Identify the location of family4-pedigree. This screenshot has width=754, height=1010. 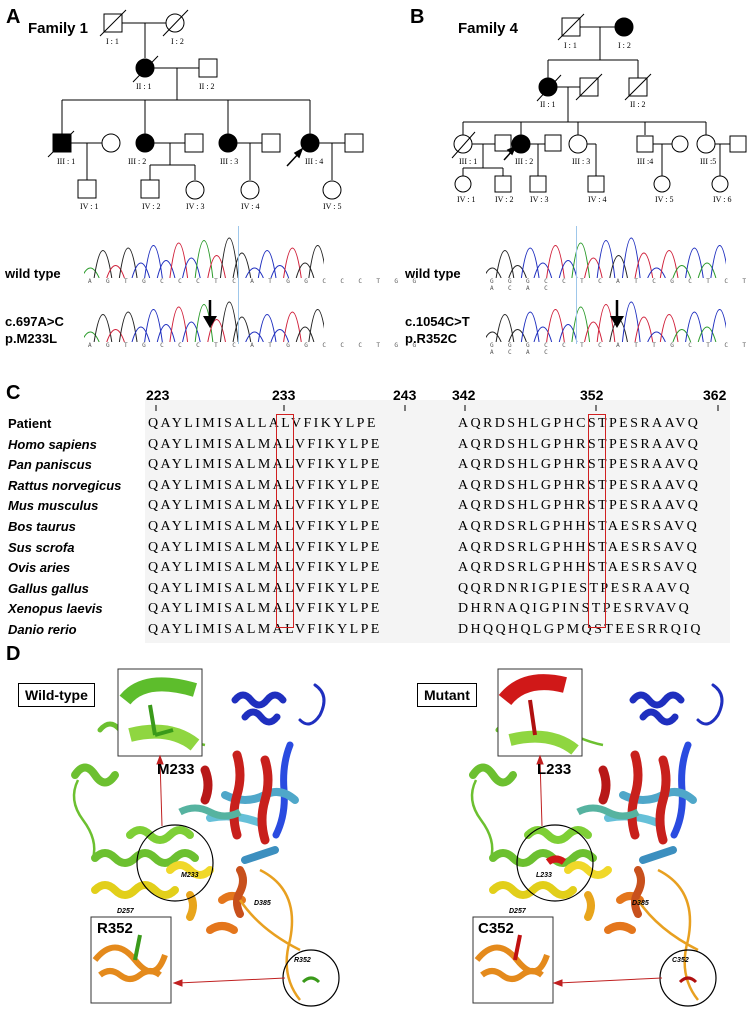
(599, 103).